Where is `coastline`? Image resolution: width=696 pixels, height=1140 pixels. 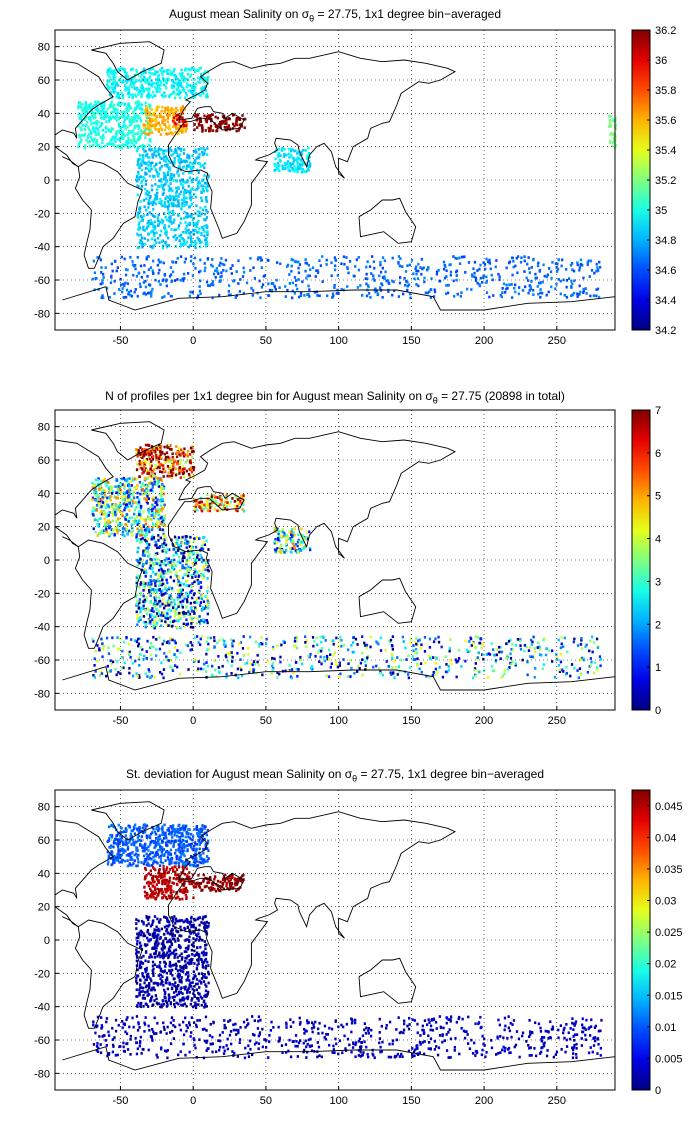 coastline is located at coordinates (84, 113).